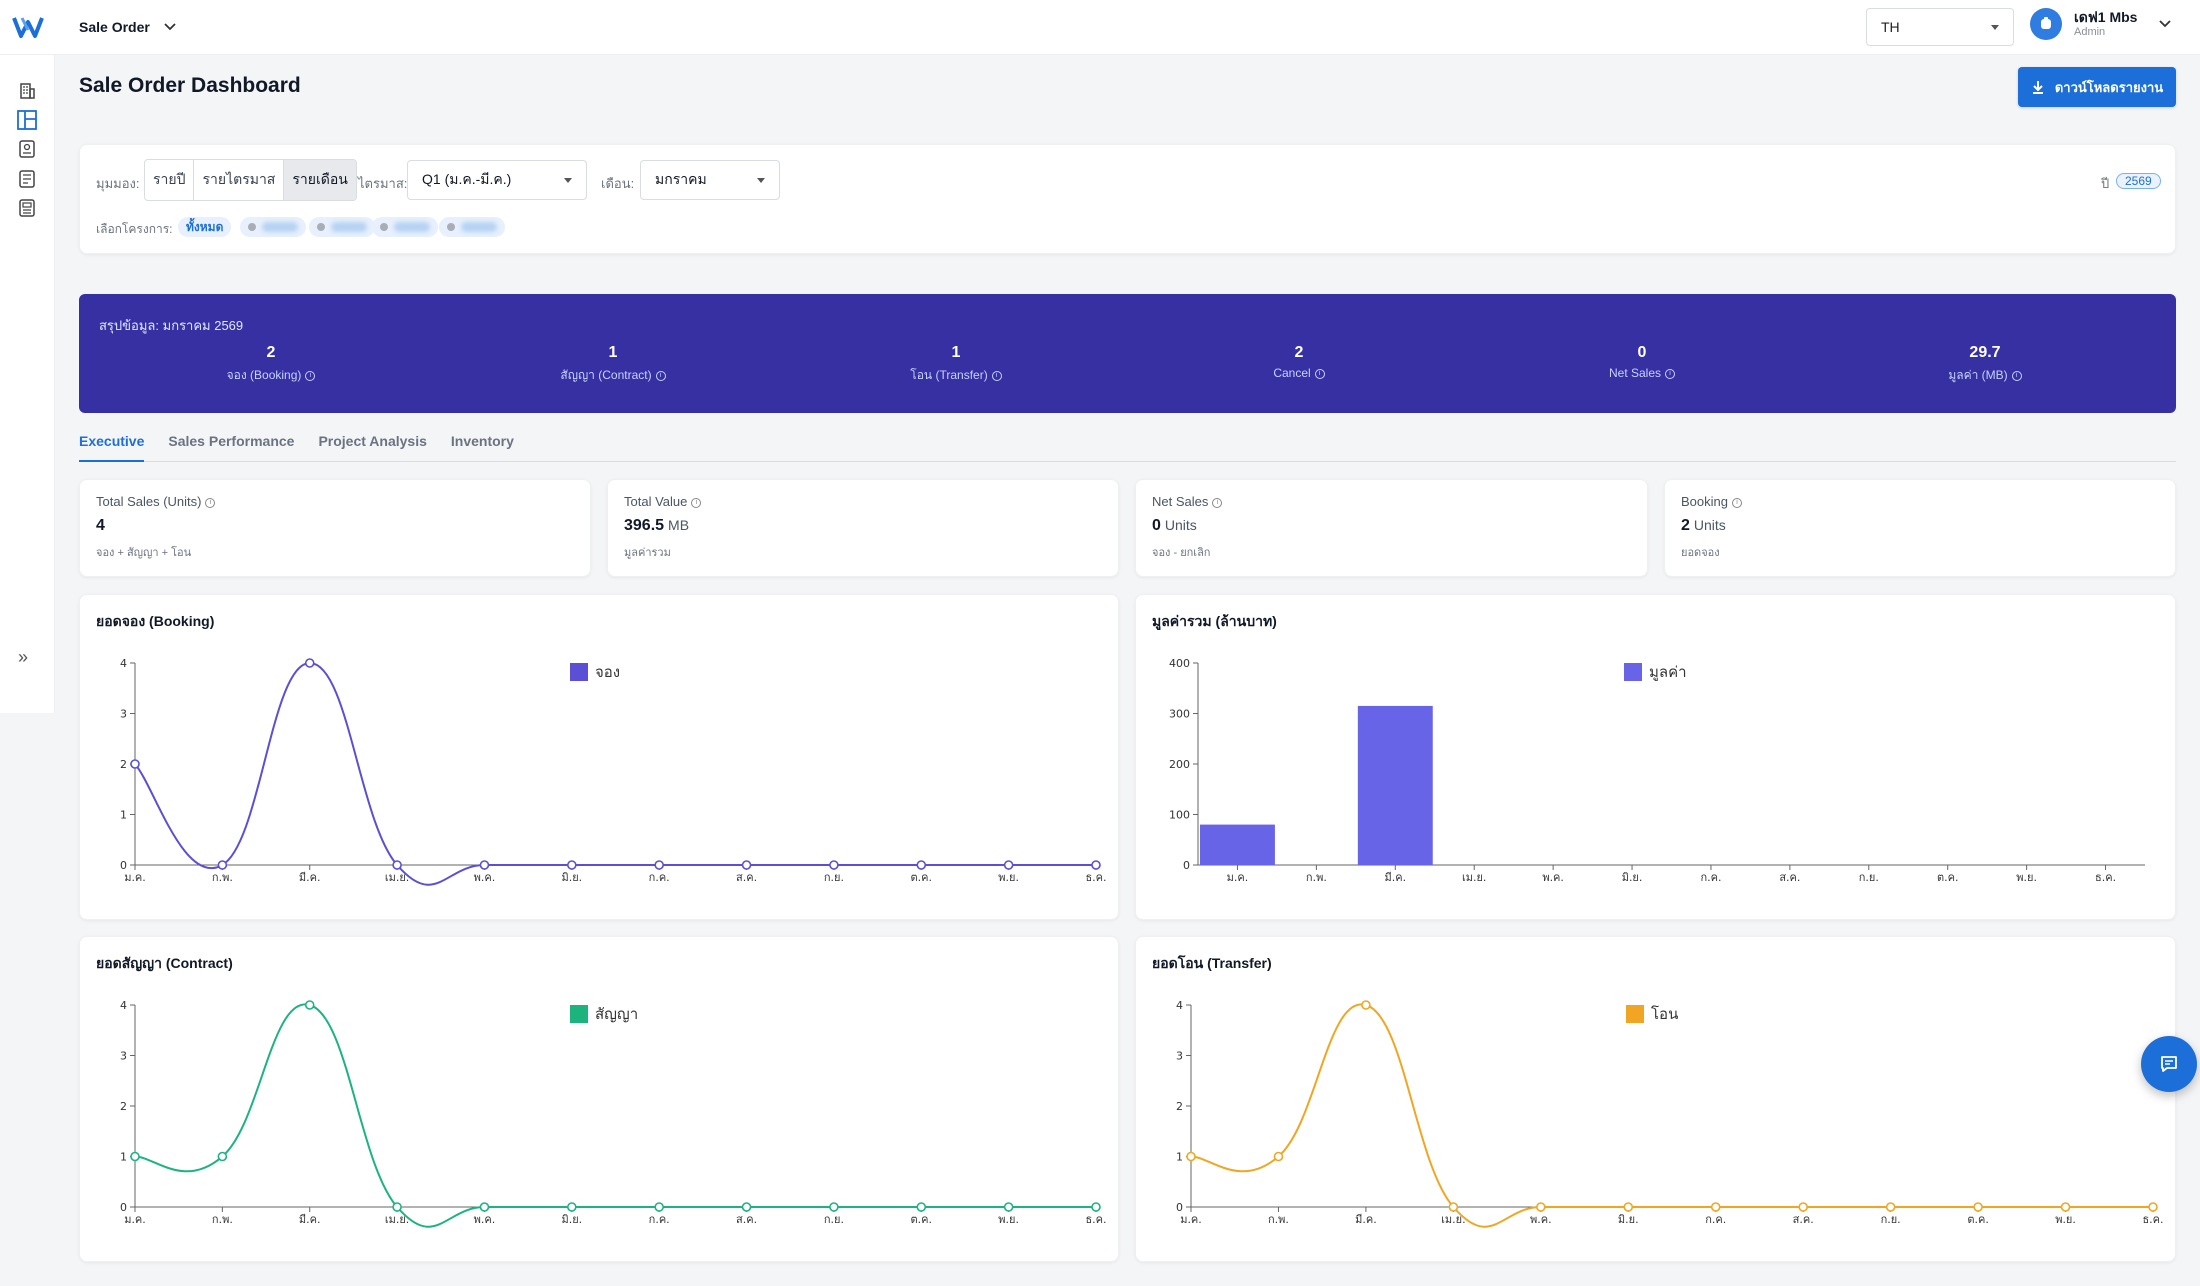 The image size is (2200, 1286). What do you see at coordinates (114, 27) in the screenshot?
I see `module-label: Sale Order` at bounding box center [114, 27].